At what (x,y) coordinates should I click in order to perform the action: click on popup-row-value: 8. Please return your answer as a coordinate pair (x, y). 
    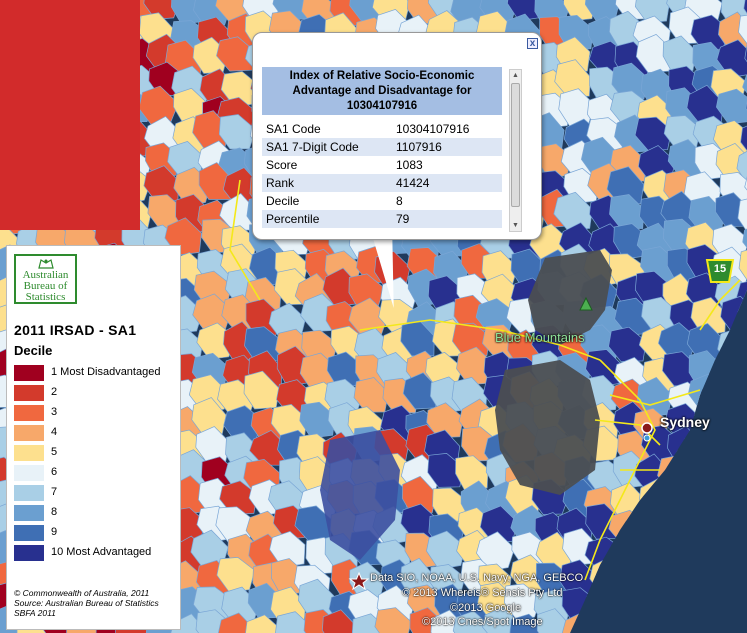
    Looking at the image, I should click on (399, 201).